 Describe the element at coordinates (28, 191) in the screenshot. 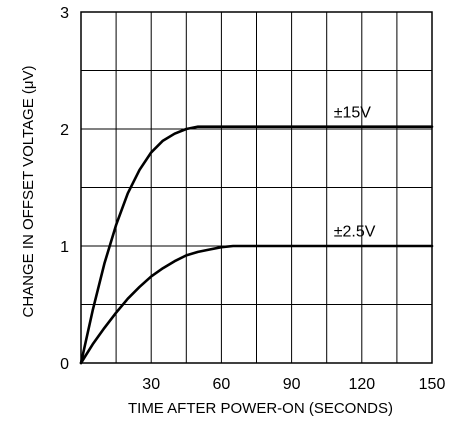

I see `y-axis-title: CHANGE IN OFFSET VOLTAGE (μV)` at that location.